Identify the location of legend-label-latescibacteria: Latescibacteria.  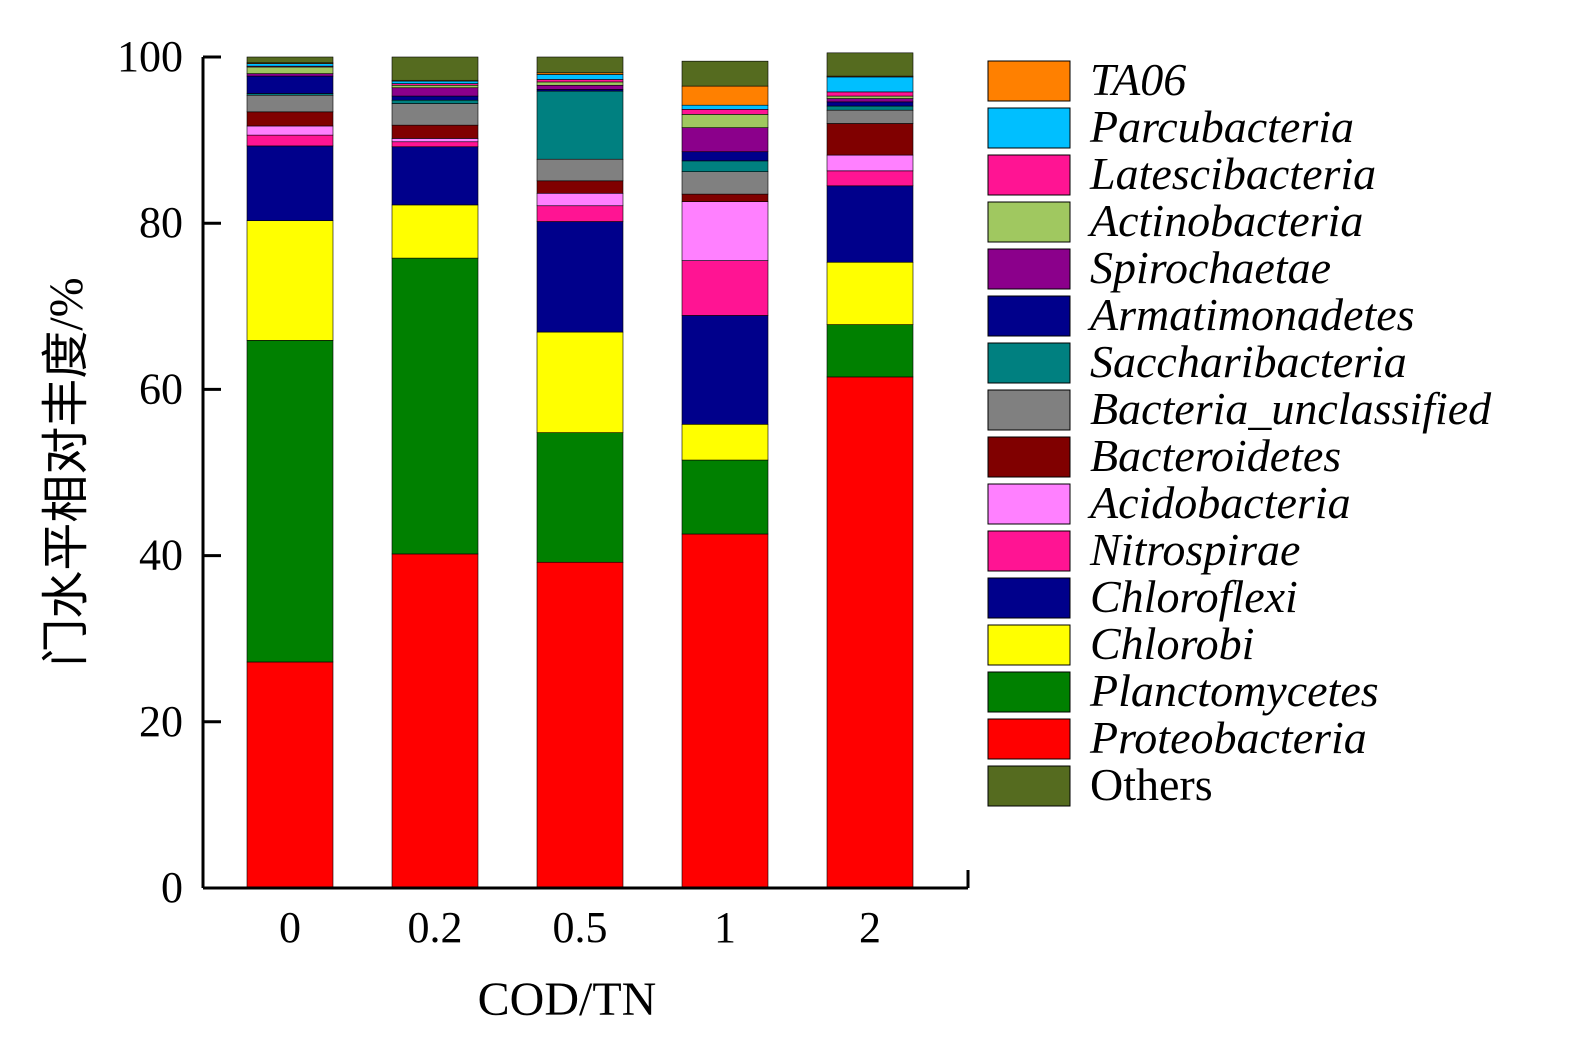
(1232, 173).